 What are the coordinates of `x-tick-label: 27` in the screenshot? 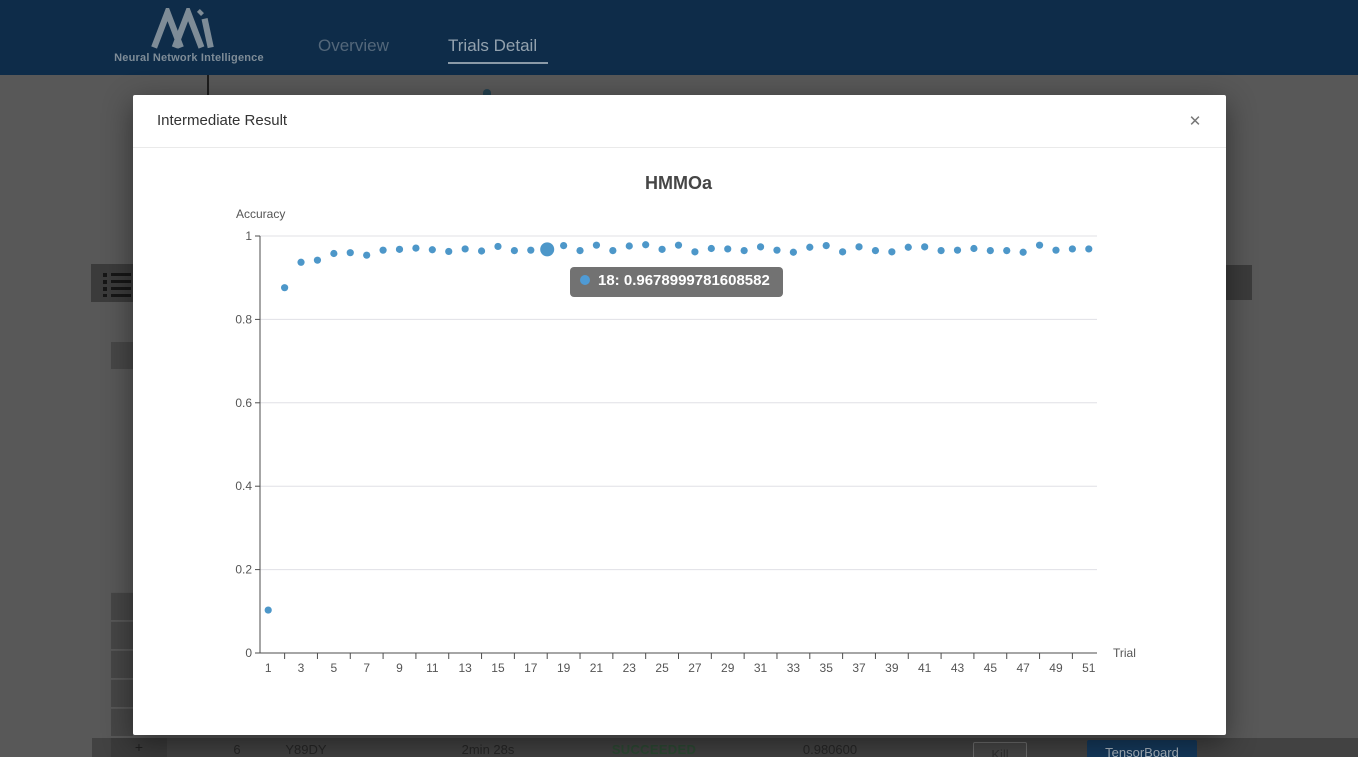 It's located at (695, 668).